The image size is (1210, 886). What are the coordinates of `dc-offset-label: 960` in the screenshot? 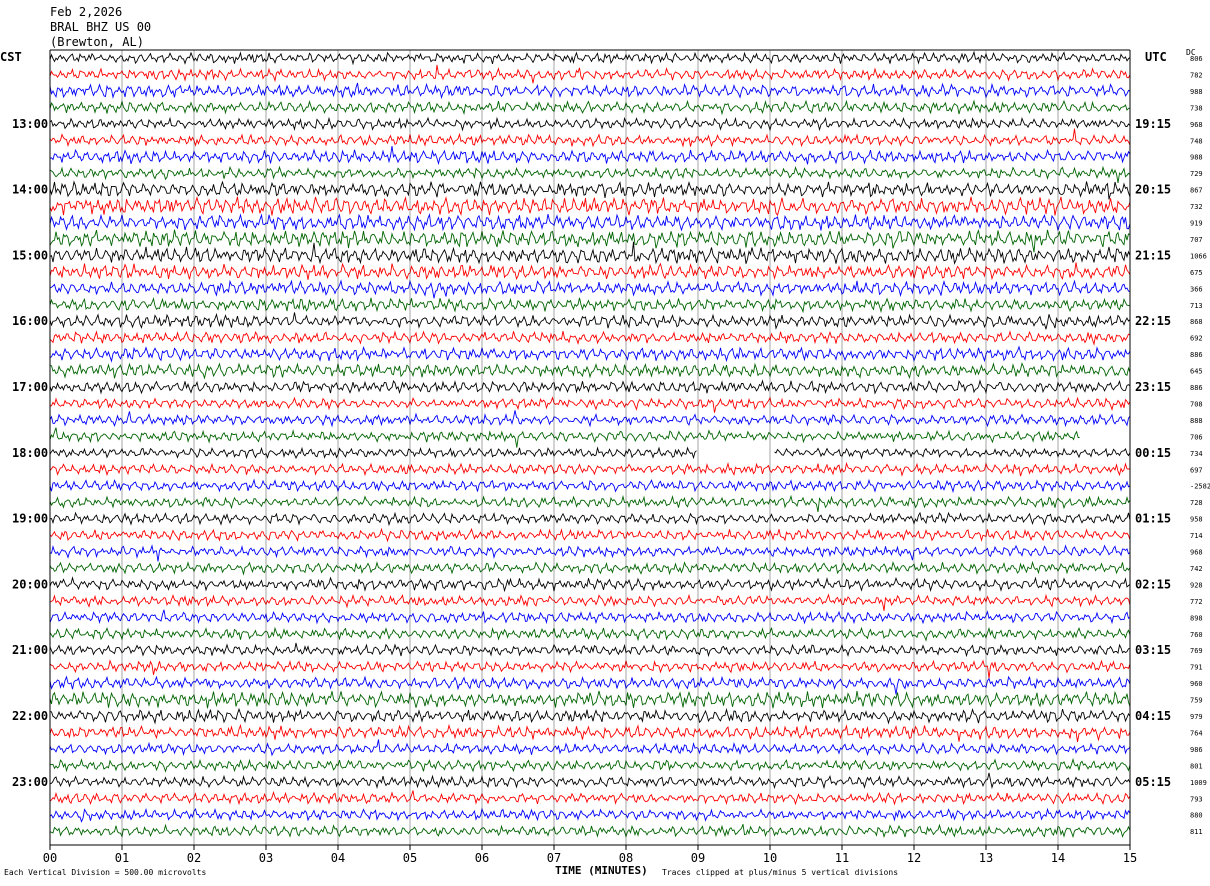 It's located at (1196, 684).